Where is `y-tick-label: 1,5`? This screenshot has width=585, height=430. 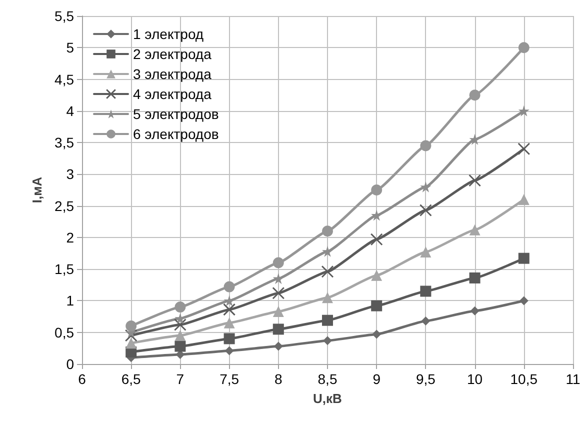
y-tick-label: 1,5 is located at coordinates (64, 269).